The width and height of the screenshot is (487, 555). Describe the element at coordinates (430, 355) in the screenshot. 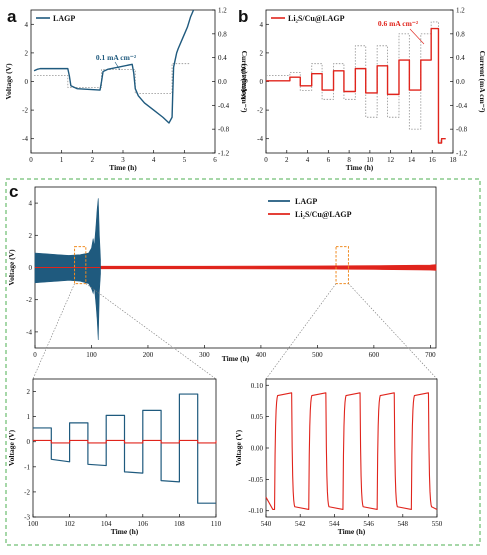

I see `x-tick-label: 700` at that location.